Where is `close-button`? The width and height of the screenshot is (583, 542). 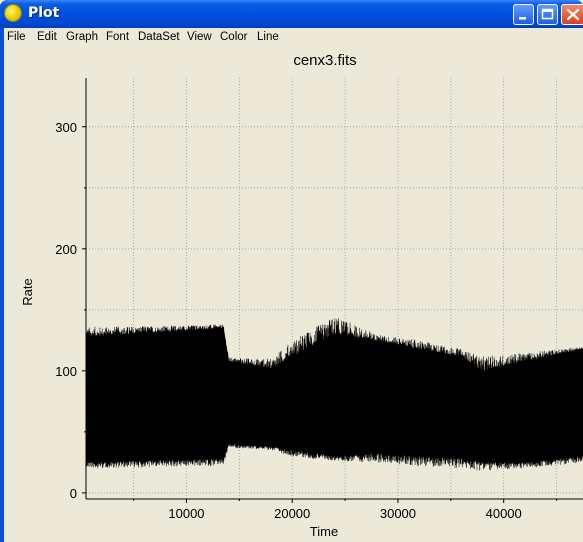 close-button is located at coordinates (572, 14).